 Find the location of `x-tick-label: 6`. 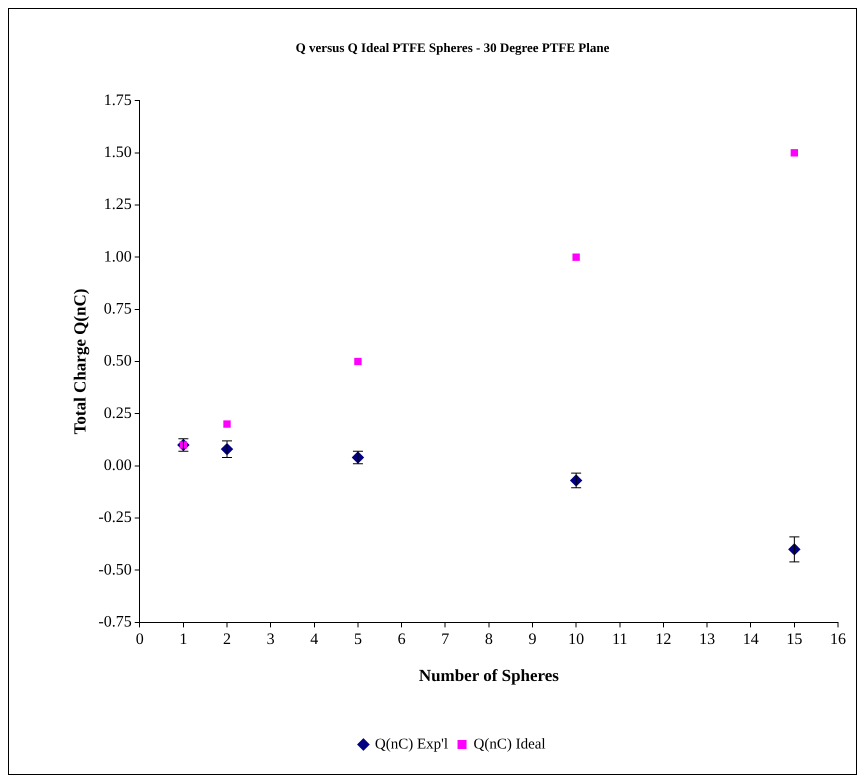

x-tick-label: 6 is located at coordinates (402, 639).